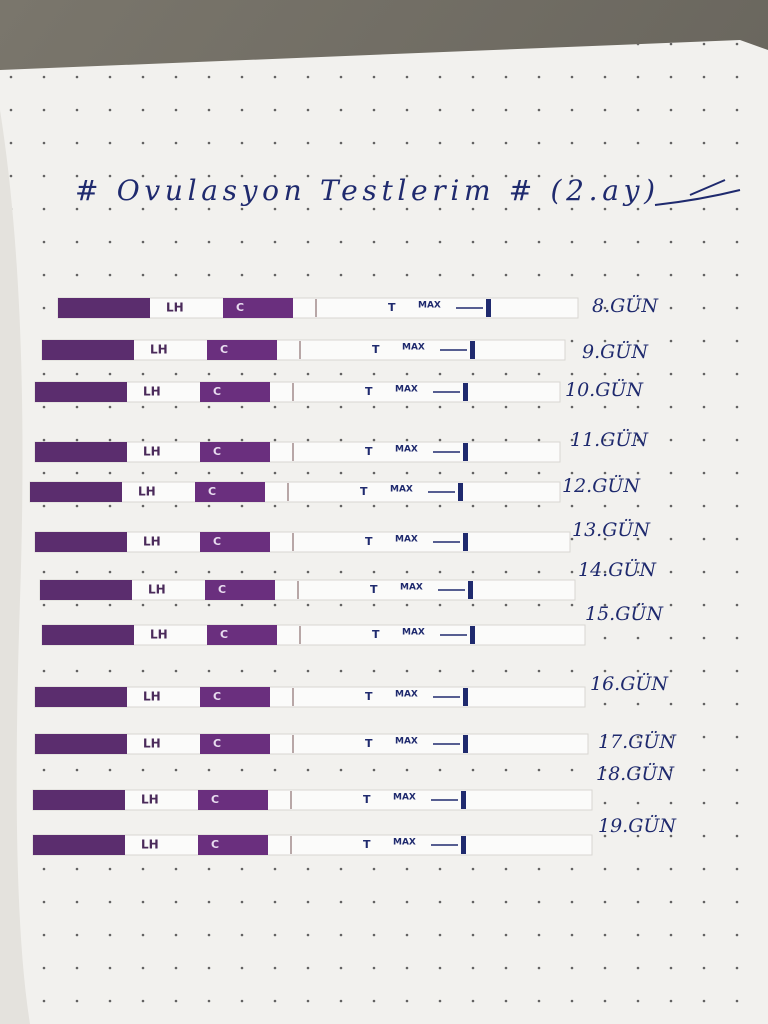  What do you see at coordinates (624, 613) in the screenshot?
I see `day-label: 15.GÜN` at bounding box center [624, 613].